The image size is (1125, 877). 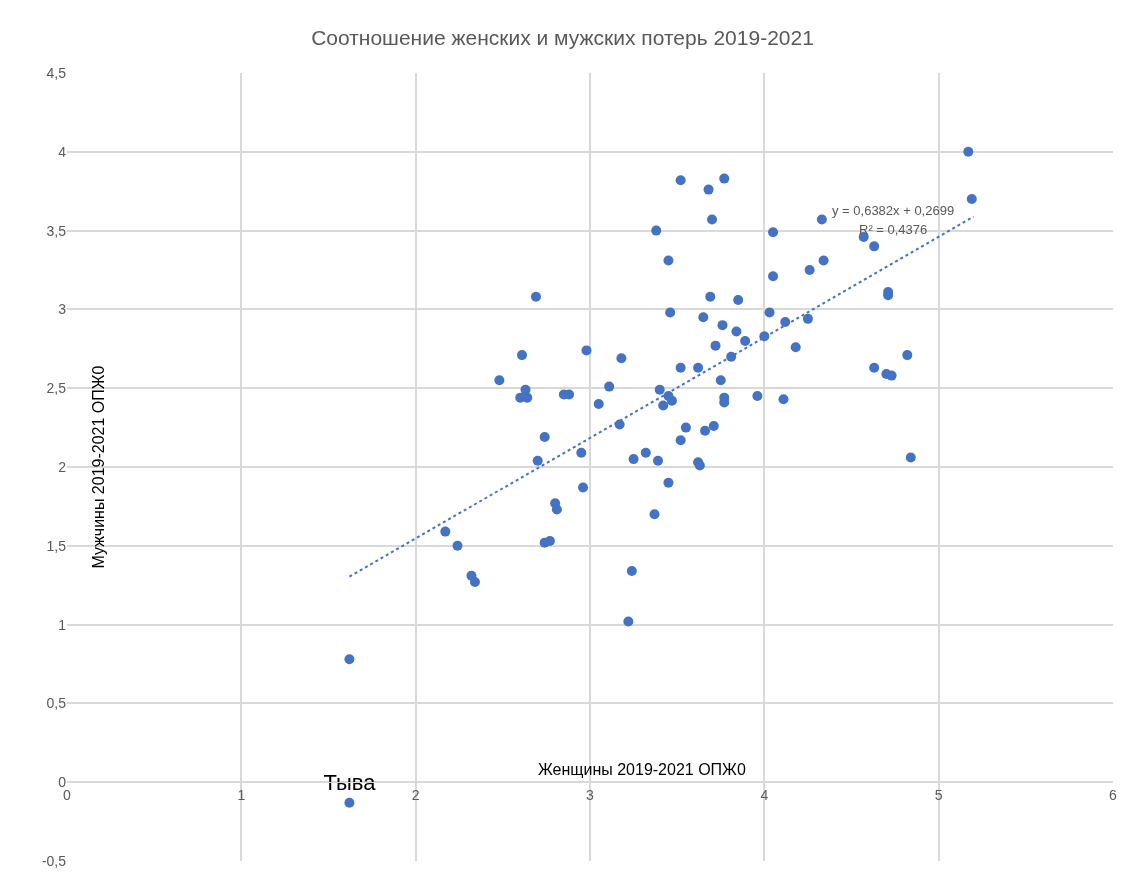 I want to click on chart-title: Соотношение женских и мужских потерь 2019-2021, so click(x=562, y=38).